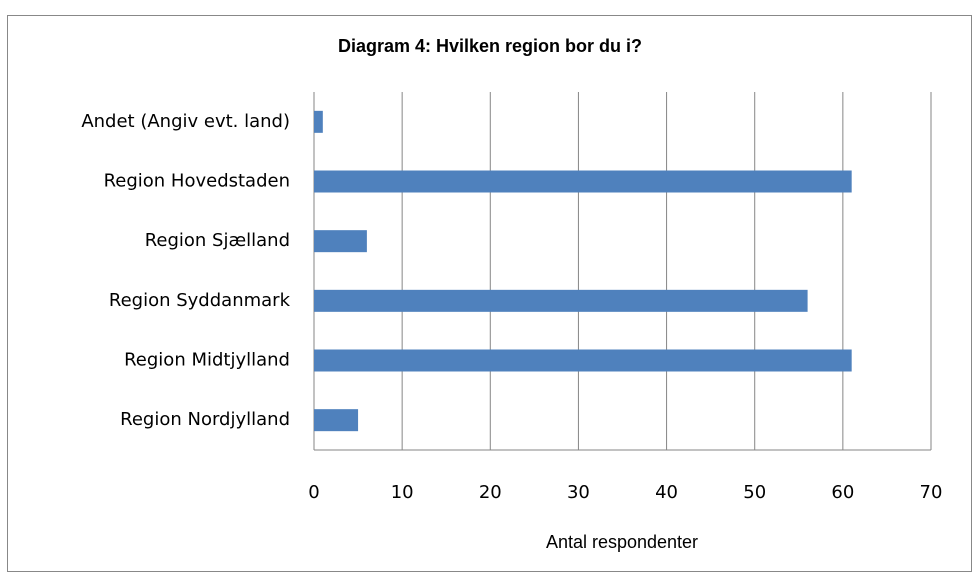 The image size is (979, 578). Describe the element at coordinates (490, 46) in the screenshot. I see `chart-title: Diagram 4: Hvilken region bor du i?` at that location.